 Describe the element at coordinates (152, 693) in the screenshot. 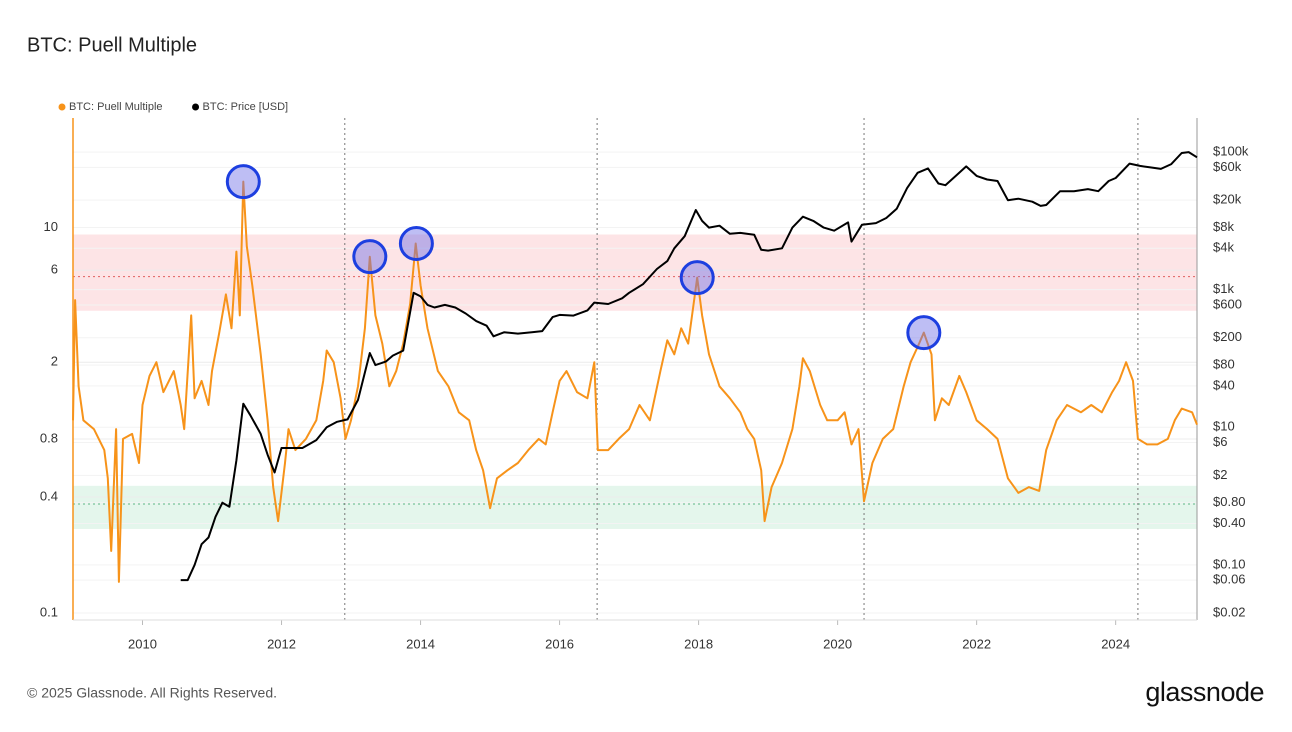

I see `copyright: © 2025 Glassnode. All Rights Reserved.` at that location.